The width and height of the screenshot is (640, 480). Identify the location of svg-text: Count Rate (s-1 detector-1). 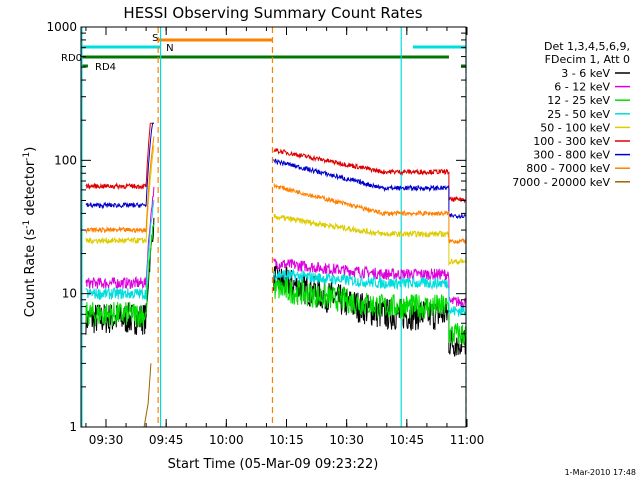
(30, 232).